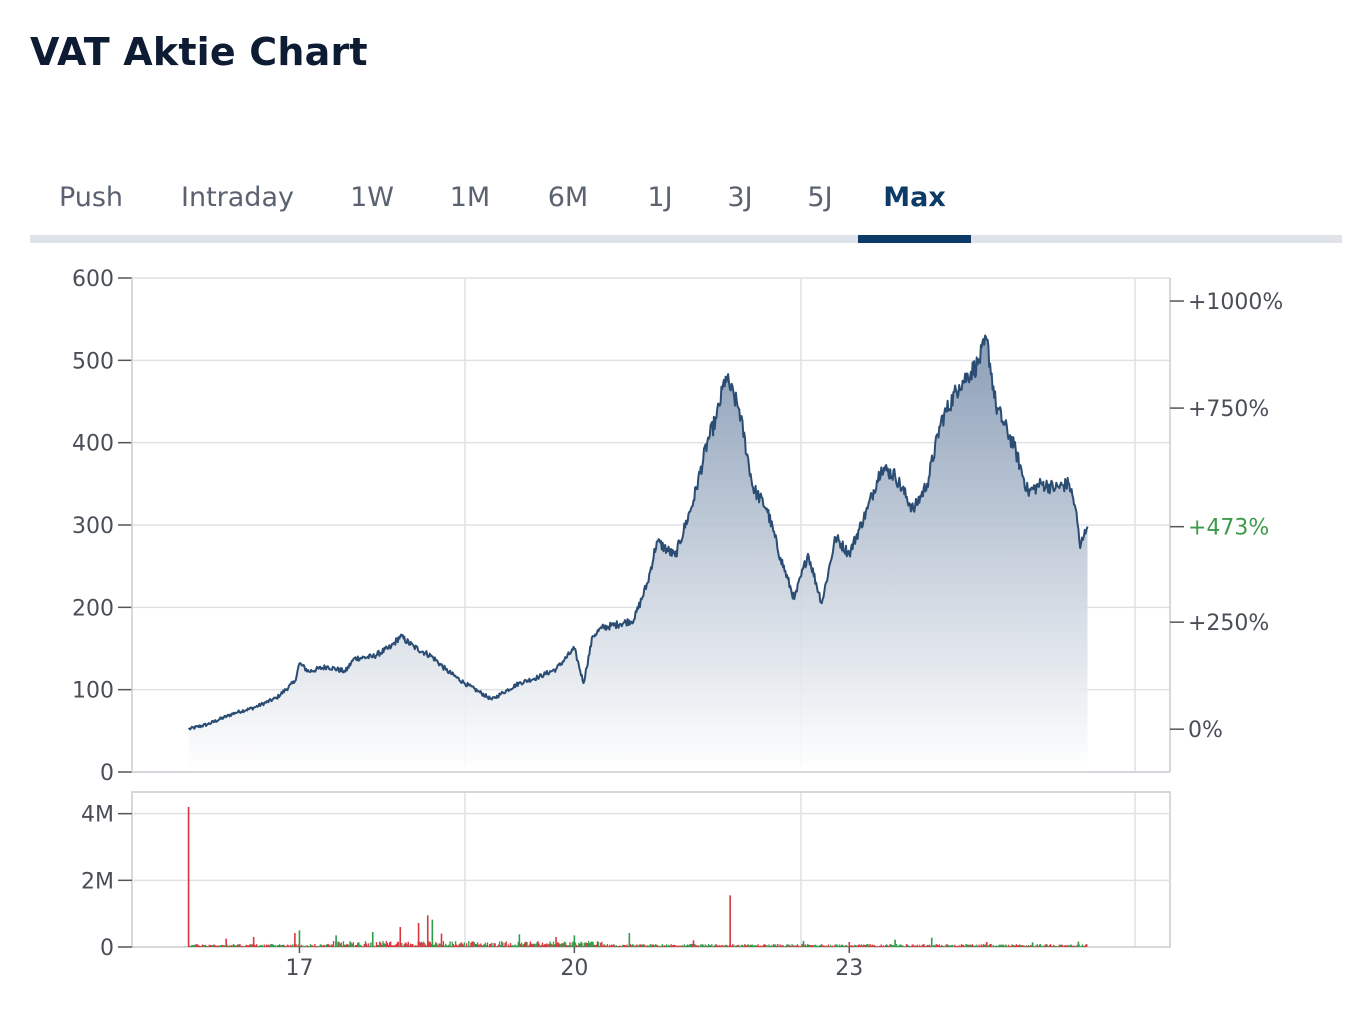 The image size is (1372, 1028). What do you see at coordinates (1228, 623) in the screenshot?
I see `percent-tick-label: +250%` at bounding box center [1228, 623].